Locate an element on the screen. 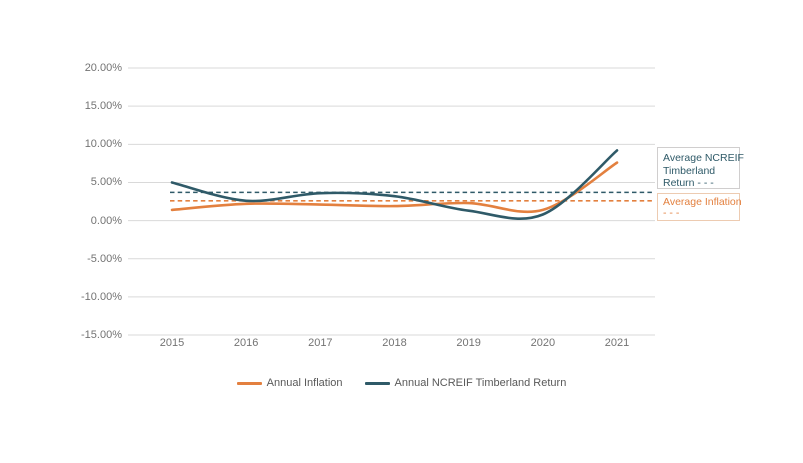 Image resolution: width=803 pixels, height=463 pixels. legend-item-annual-ncreif-timberland-return: Annual NCREIF Timberland Return is located at coordinates (465, 383).